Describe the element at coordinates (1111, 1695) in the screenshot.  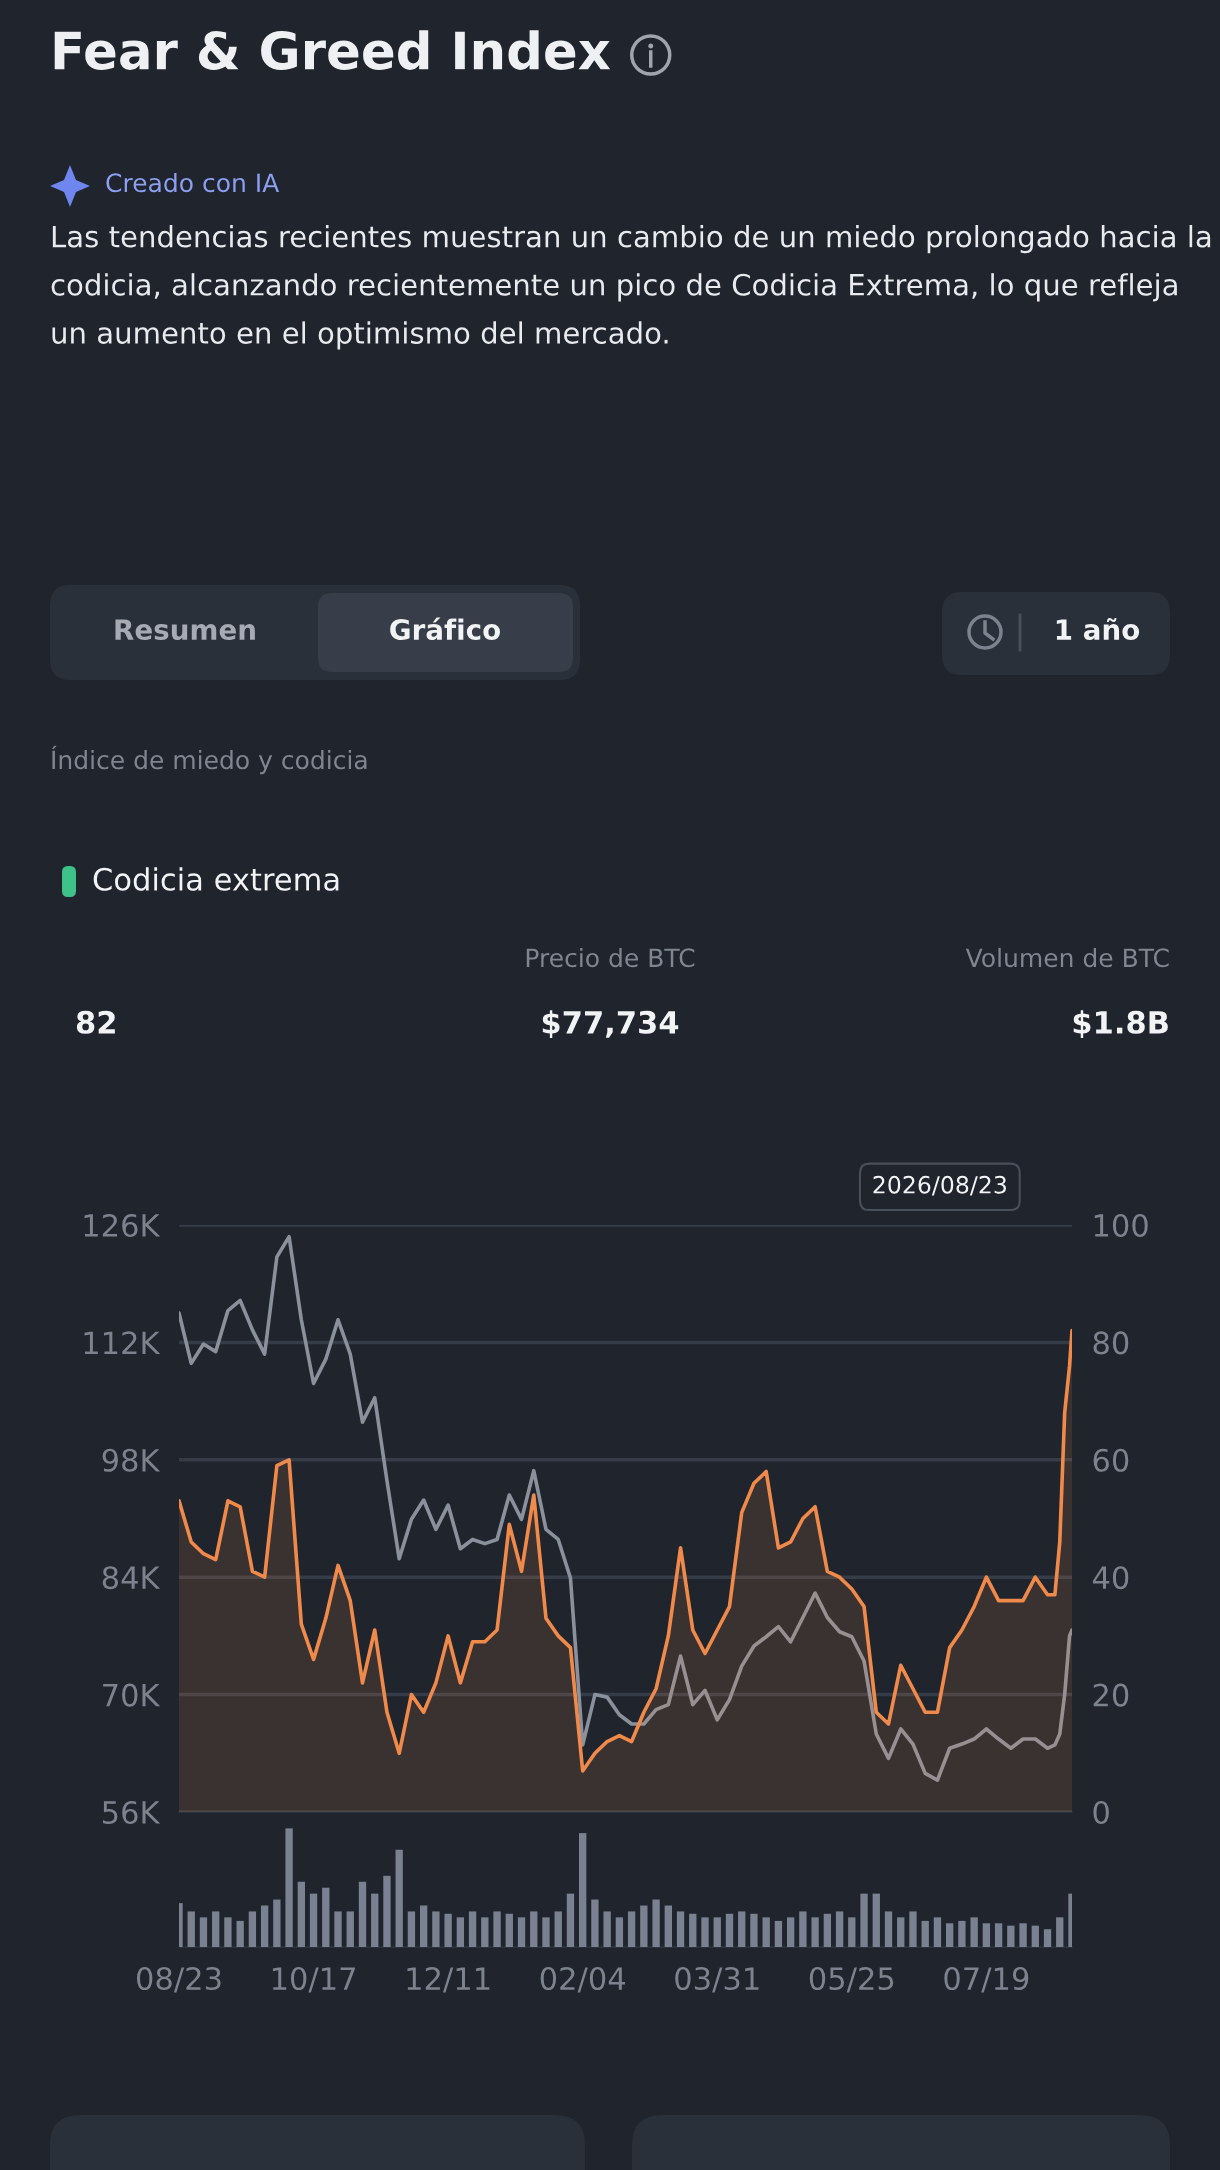
I see `y2-tick-label: 20` at that location.